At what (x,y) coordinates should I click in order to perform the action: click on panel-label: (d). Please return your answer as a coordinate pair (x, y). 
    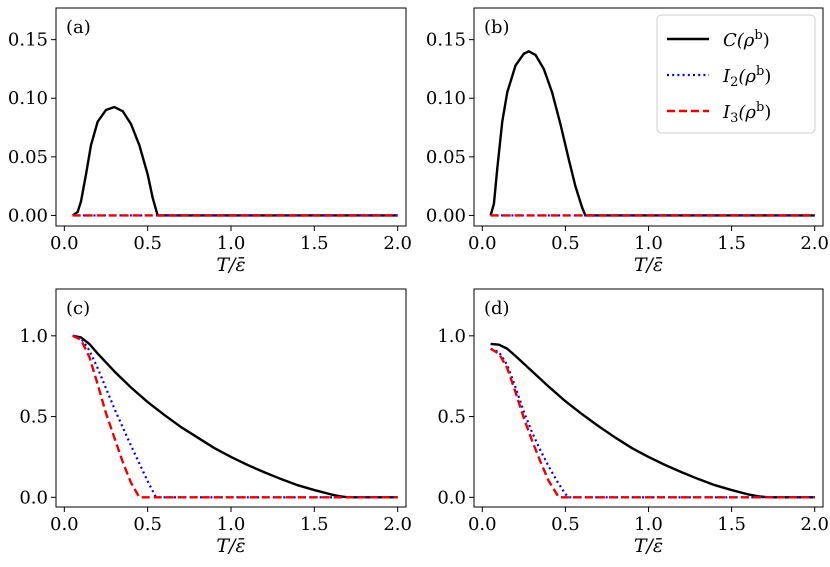
    Looking at the image, I should click on (497, 308).